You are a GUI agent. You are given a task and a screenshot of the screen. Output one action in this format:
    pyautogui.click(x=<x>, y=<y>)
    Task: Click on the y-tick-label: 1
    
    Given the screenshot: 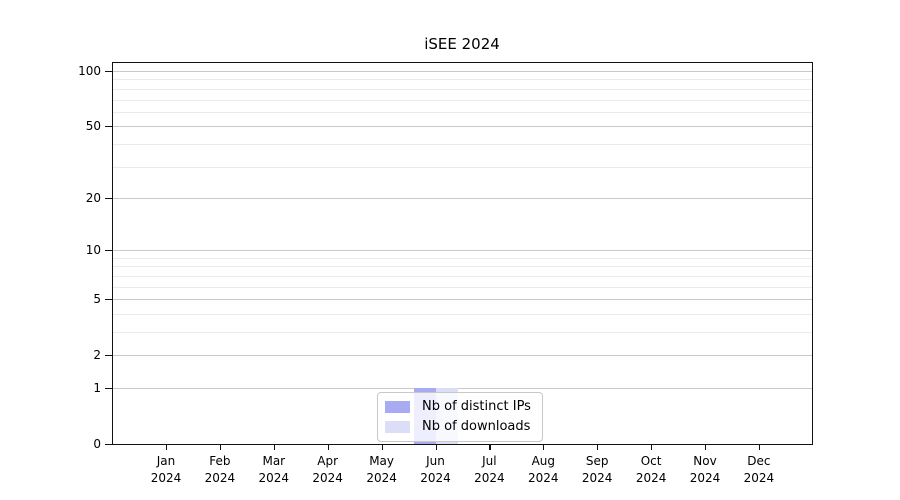 What is the action you would take?
    pyautogui.click(x=97, y=388)
    